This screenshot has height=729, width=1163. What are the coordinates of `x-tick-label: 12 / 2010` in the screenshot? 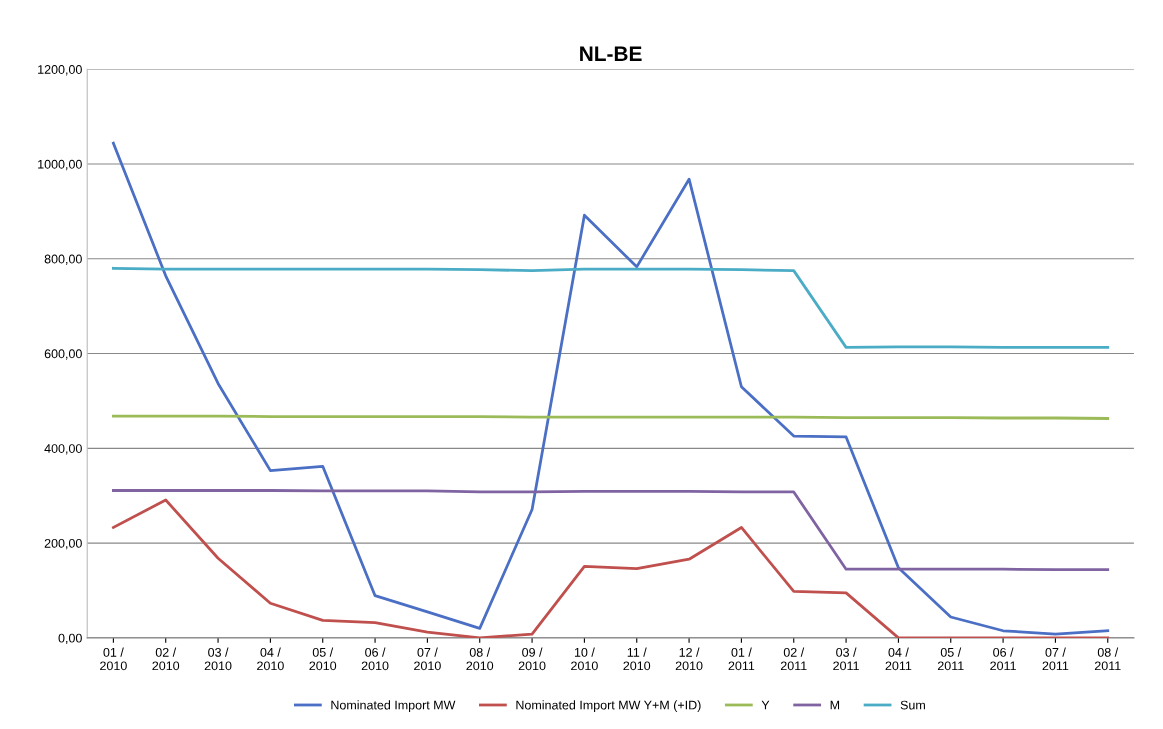 It's located at (689, 659).